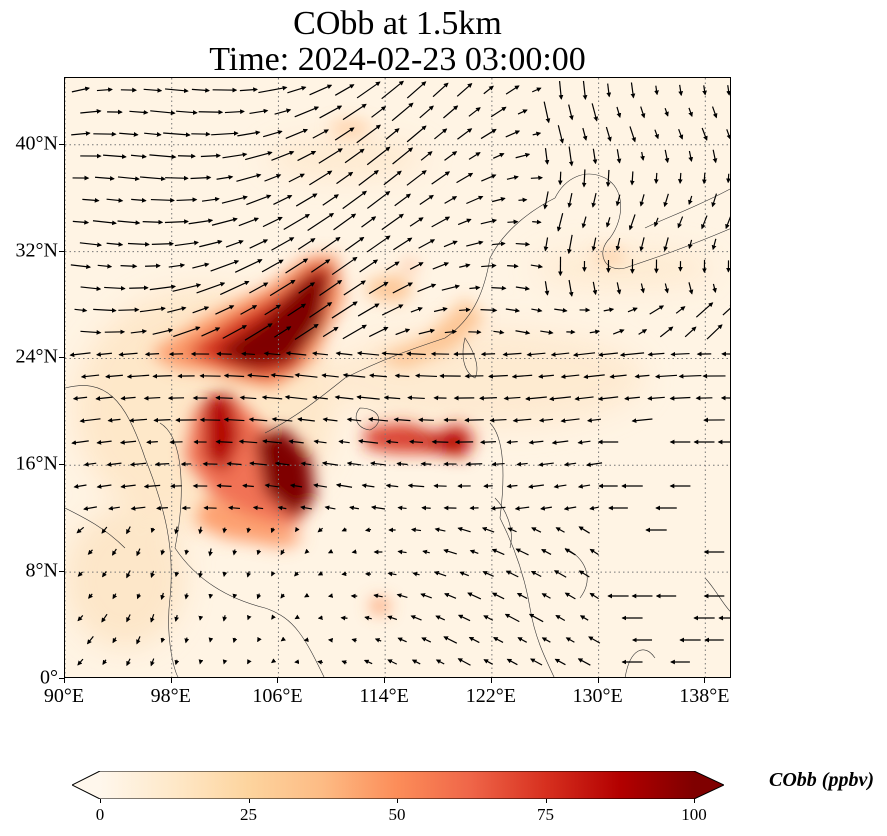  What do you see at coordinates (64, 696) in the screenshot?
I see `x-tick-label: 90°E` at bounding box center [64, 696].